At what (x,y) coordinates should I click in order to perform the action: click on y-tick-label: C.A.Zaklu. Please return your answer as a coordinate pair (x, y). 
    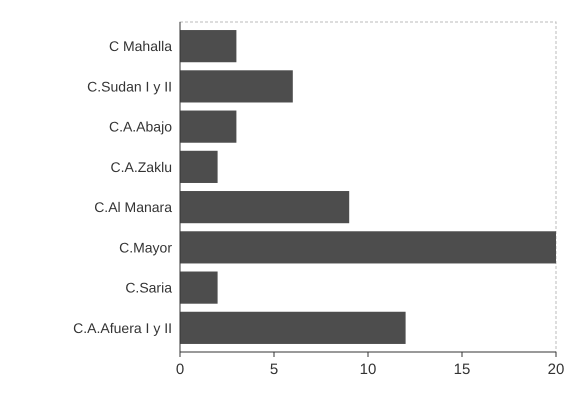
    Looking at the image, I should click on (141, 166).